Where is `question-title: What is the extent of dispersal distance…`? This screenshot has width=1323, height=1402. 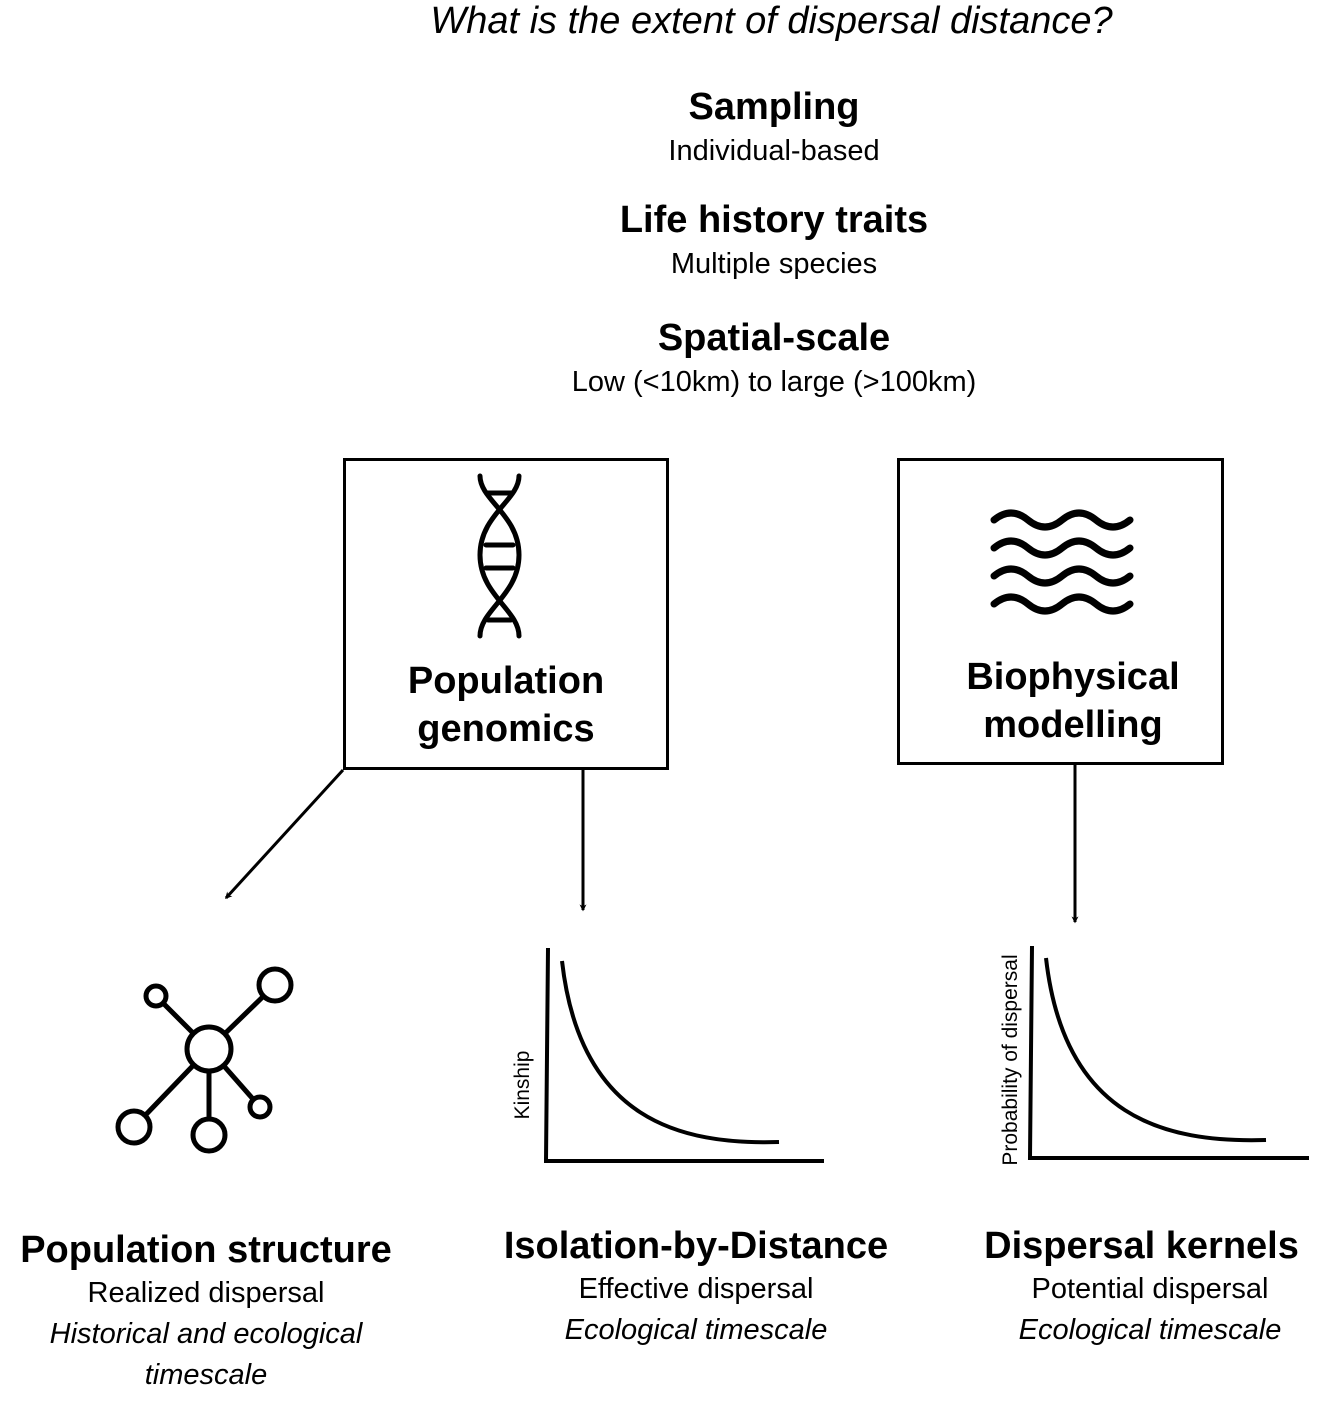 question-title: What is the extent of dispersal distance… is located at coordinates (661, 21).